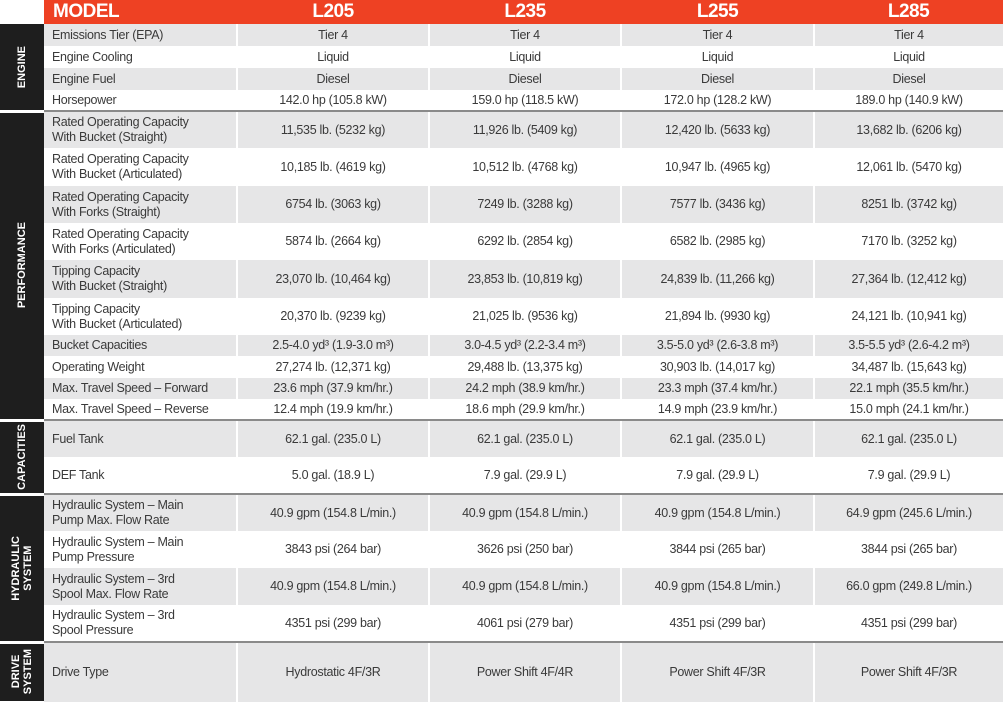 Image resolution: width=1003 pixels, height=704 pixels. I want to click on spec-value: 27,274 lb. (12,371 kg), so click(332, 367).